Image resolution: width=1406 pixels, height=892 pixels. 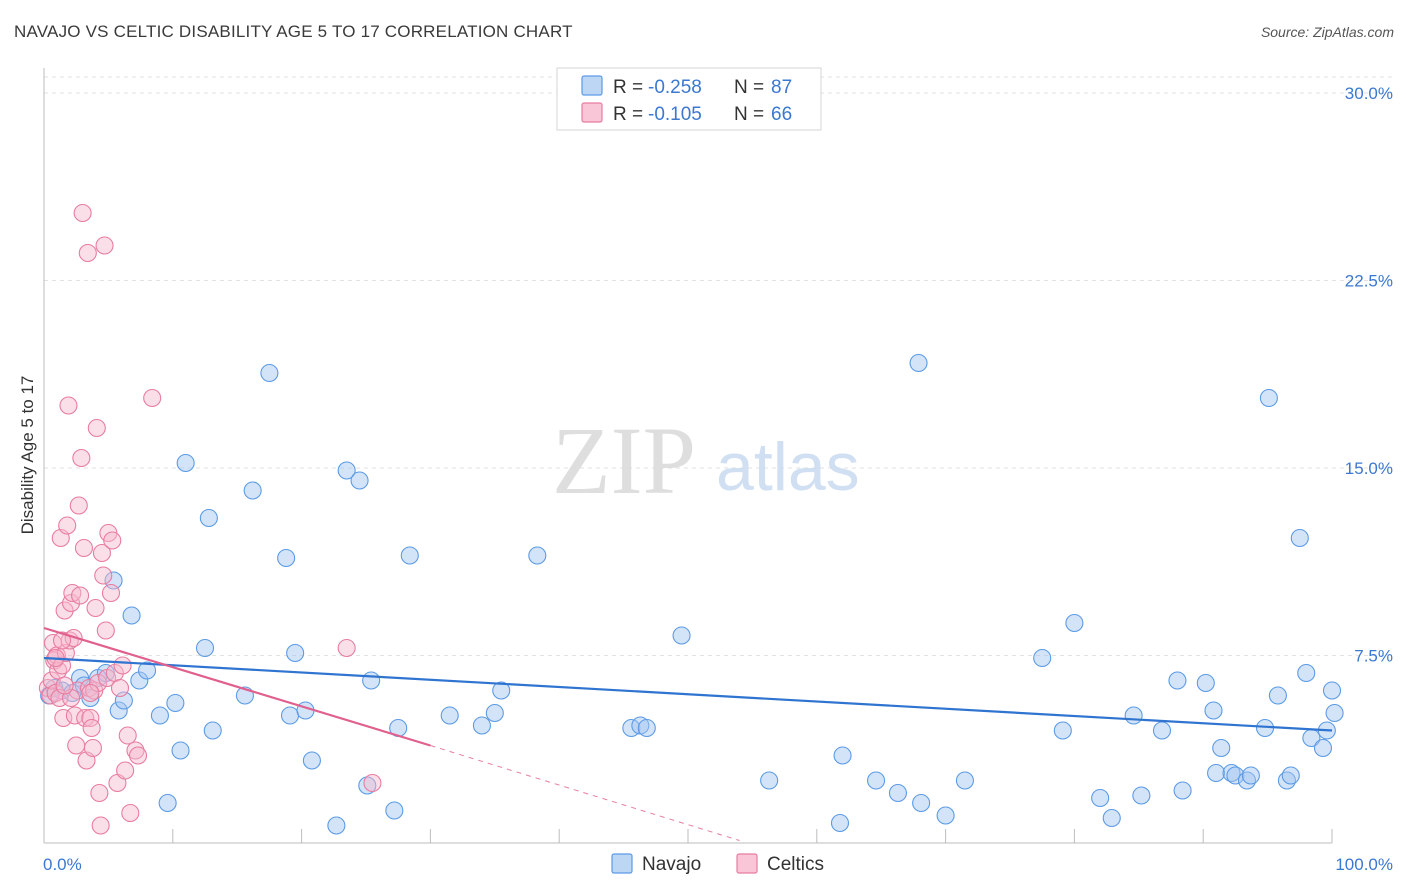 What do you see at coordinates (585, 793) in the screenshot?
I see `celtics-trend-extension` at bounding box center [585, 793].